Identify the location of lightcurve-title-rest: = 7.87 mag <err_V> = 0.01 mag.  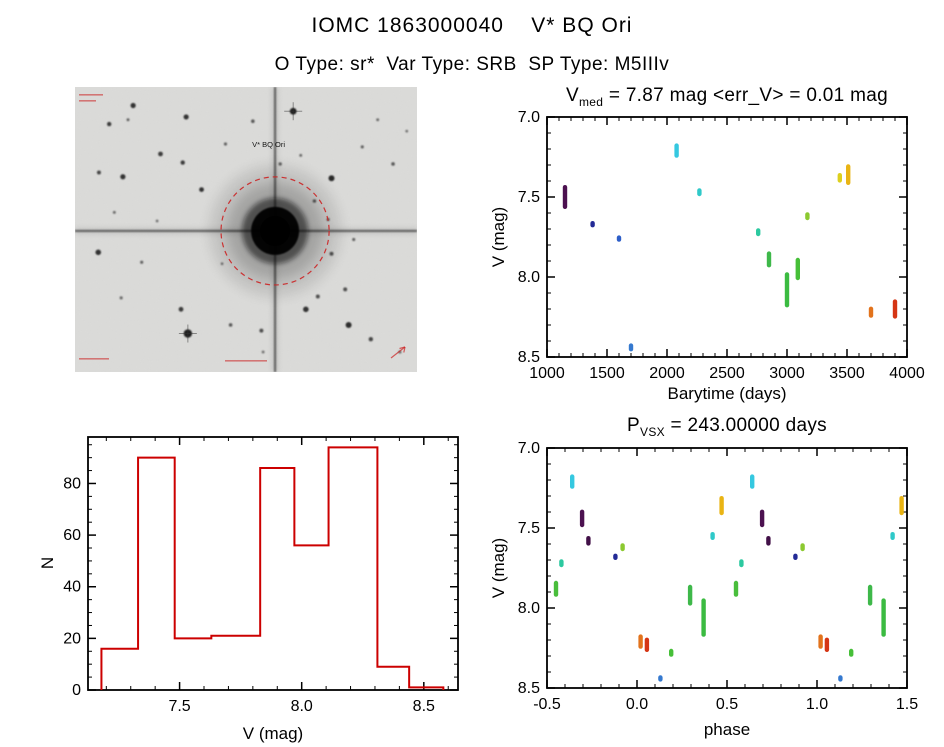
(745, 95).